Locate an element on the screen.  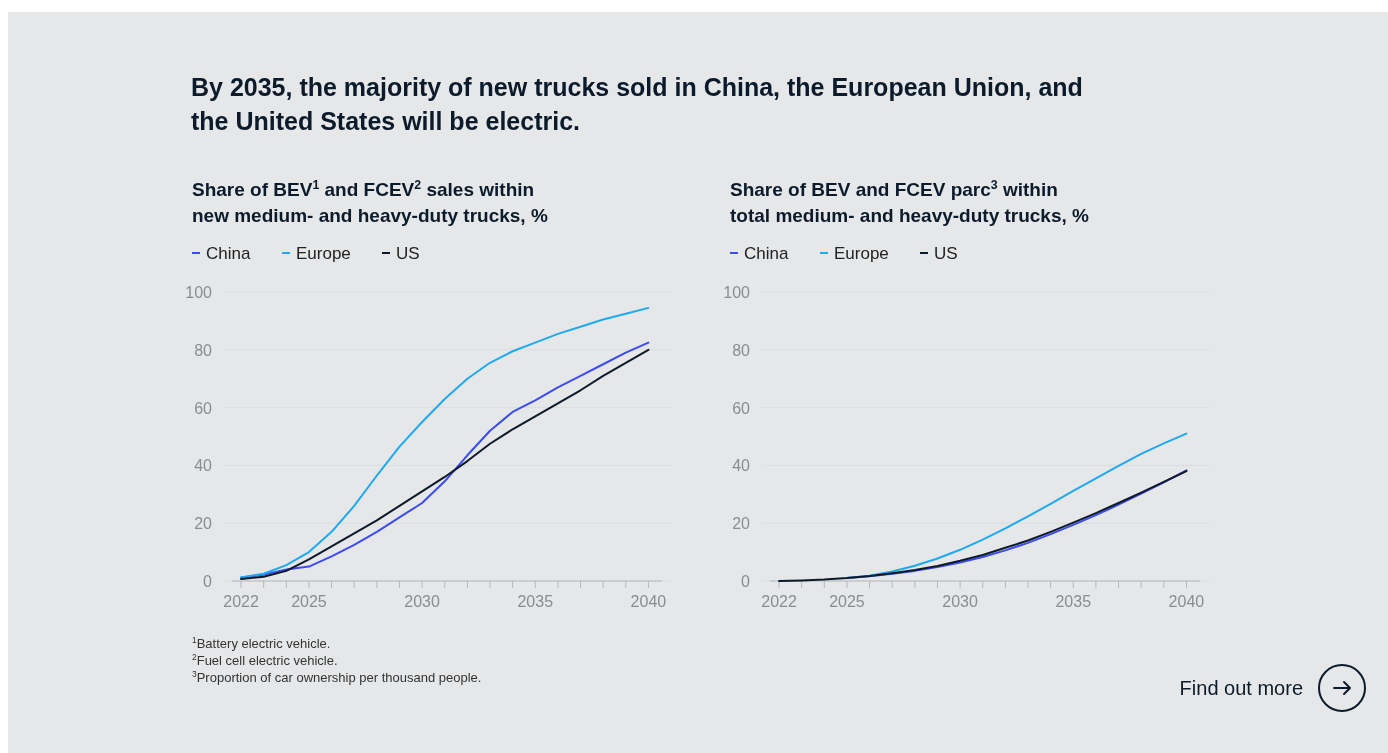
text: $^{1}$Battery electric vehicle. is located at coordinates (261, 643).